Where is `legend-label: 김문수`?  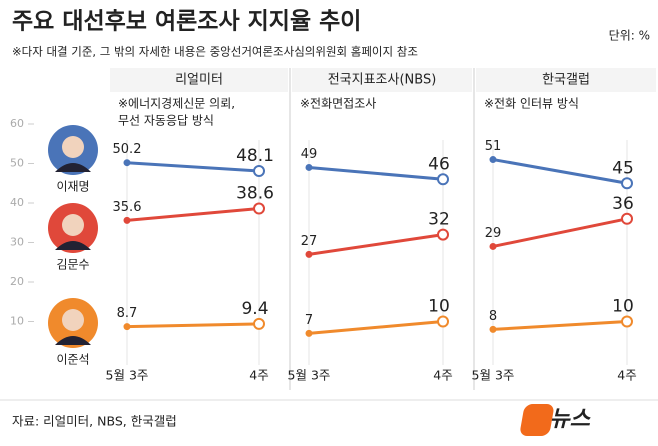
legend-label: 김문수 is located at coordinates (72, 265).